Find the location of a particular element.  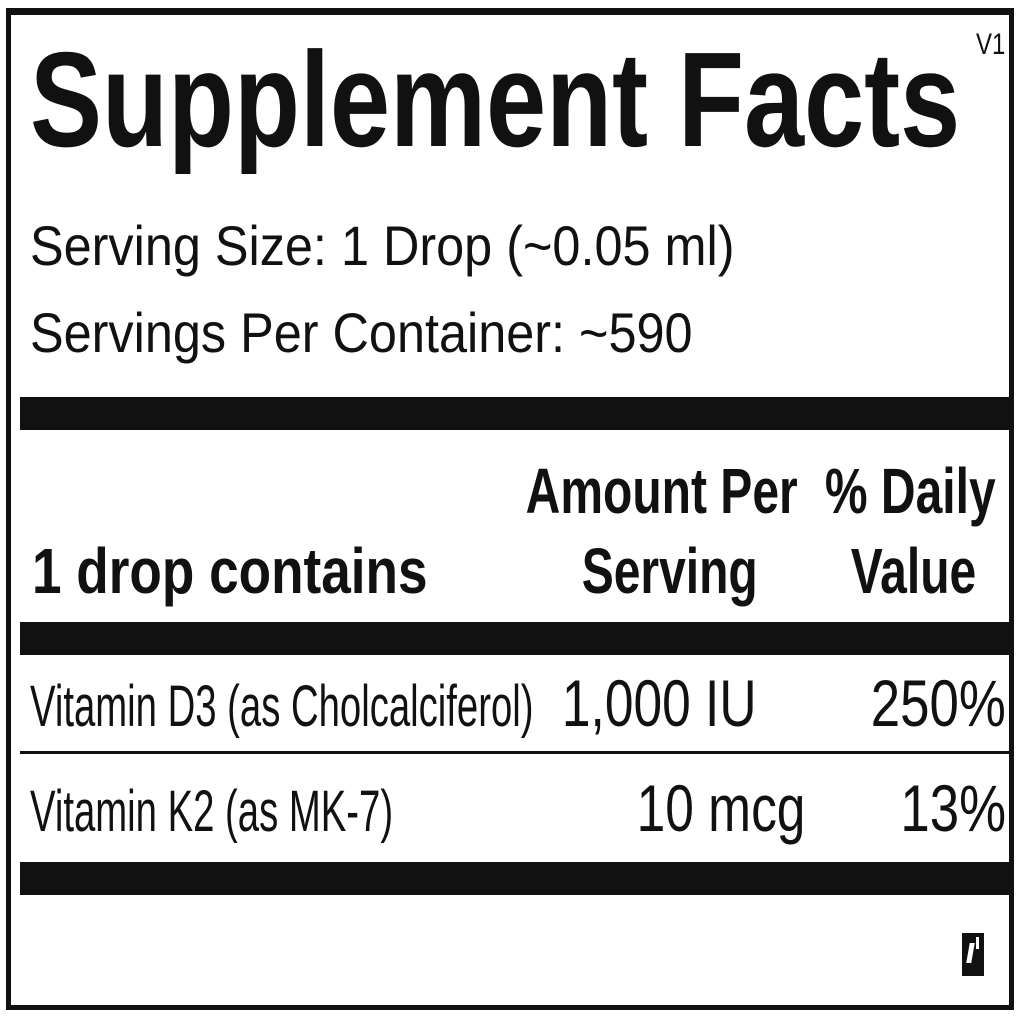

serving-size: Serving Size: 1 Drop (~0.05 ml) is located at coordinates (382, 245).